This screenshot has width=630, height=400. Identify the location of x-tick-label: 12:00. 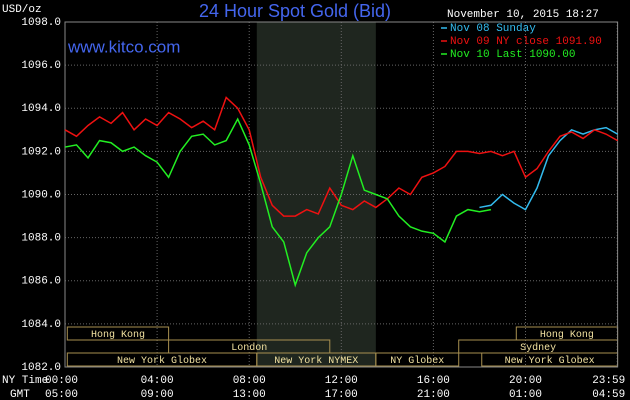
(341, 381).